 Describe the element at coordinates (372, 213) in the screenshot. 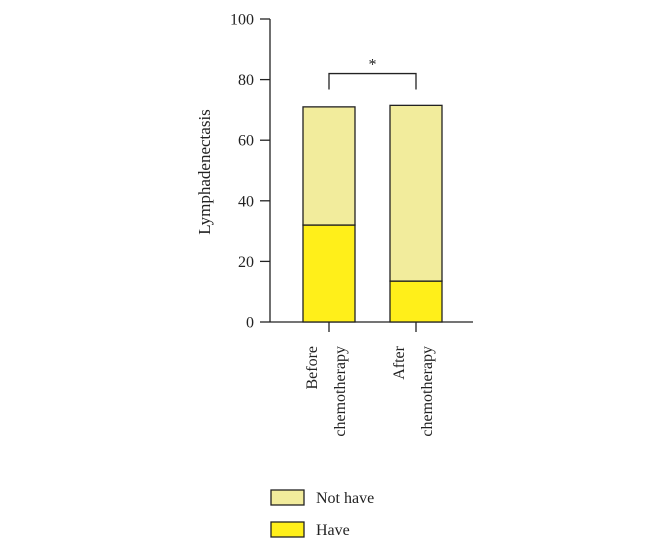

I see `bars` at that location.